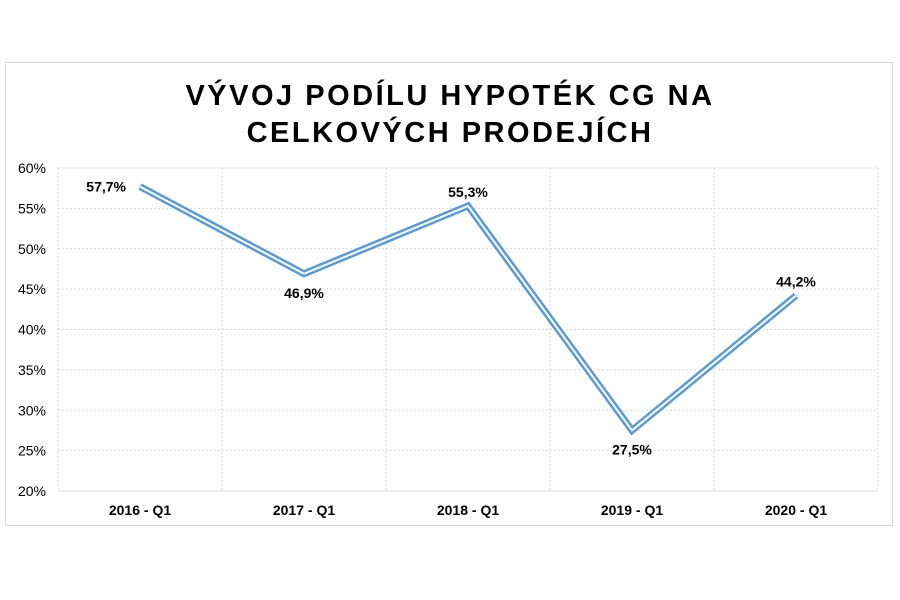  I want to click on y-tick-label: 20%, so click(32, 491).